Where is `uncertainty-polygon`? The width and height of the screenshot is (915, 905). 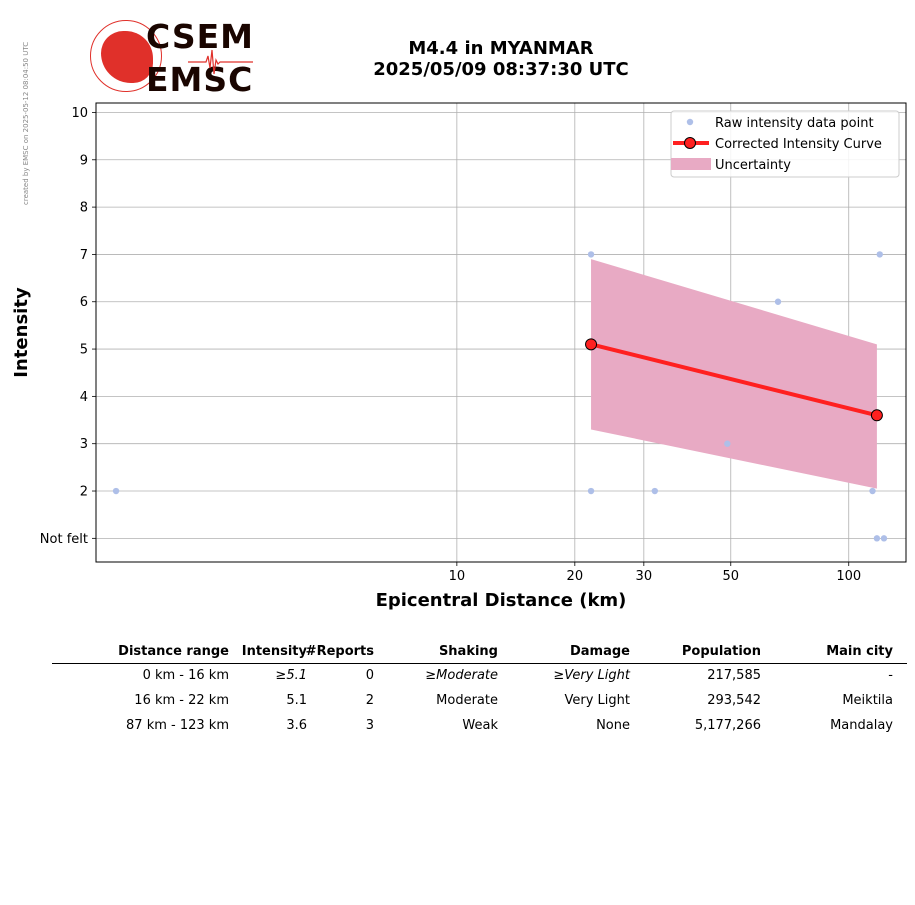
uncertainty-polygon is located at coordinates (734, 374).